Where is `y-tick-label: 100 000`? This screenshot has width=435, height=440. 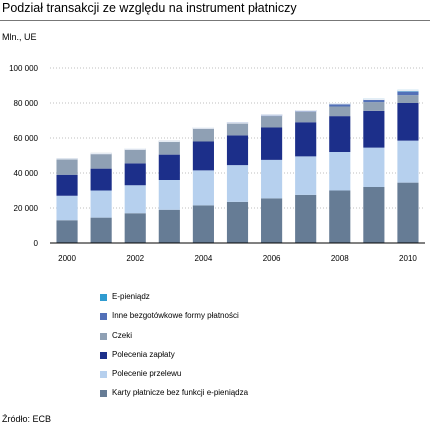 y-tick-label: 100 000 is located at coordinates (23, 68).